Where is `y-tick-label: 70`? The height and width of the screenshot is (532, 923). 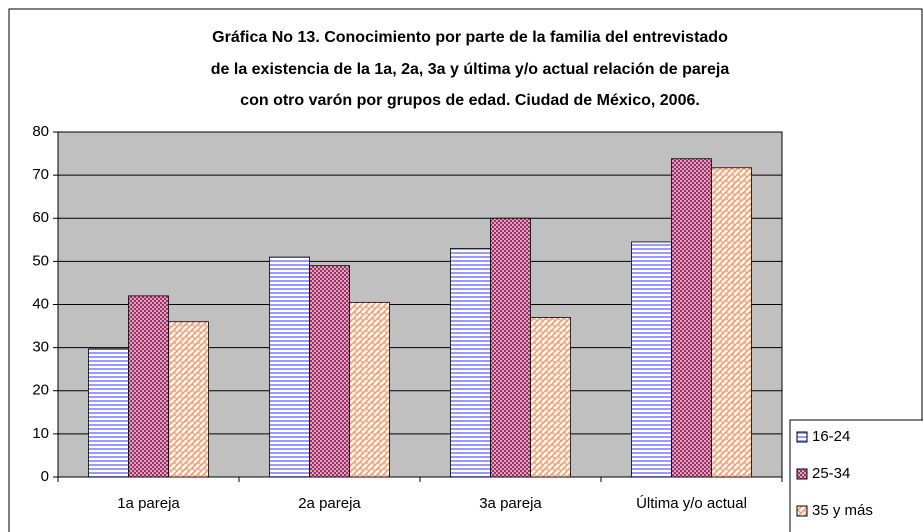 y-tick-label: 70 is located at coordinates (40, 174).